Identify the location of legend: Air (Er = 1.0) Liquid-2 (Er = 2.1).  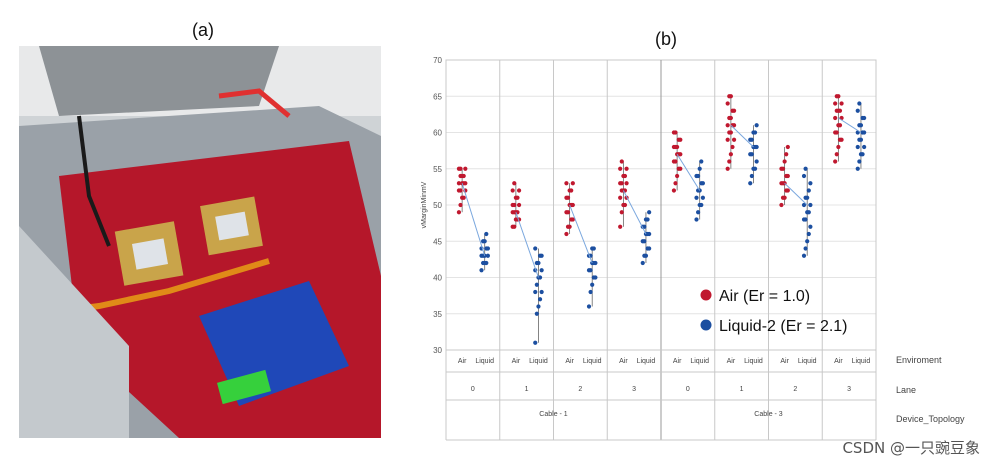
(774, 311).